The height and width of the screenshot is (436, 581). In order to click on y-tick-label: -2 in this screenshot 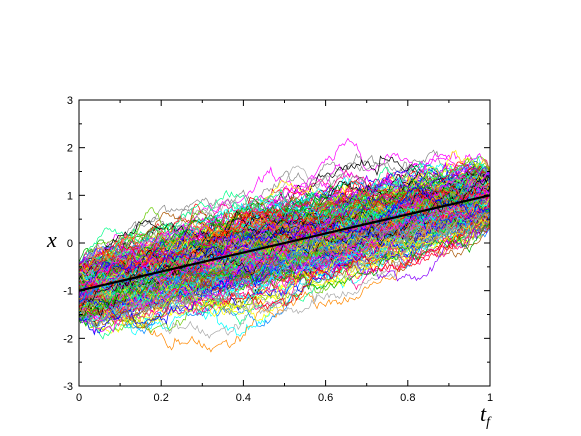, I will do `click(68, 339)`.